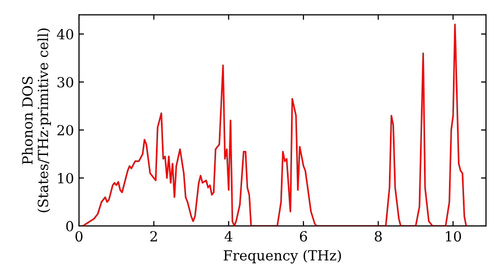  I want to click on x-tick-label: 0, so click(78, 236).